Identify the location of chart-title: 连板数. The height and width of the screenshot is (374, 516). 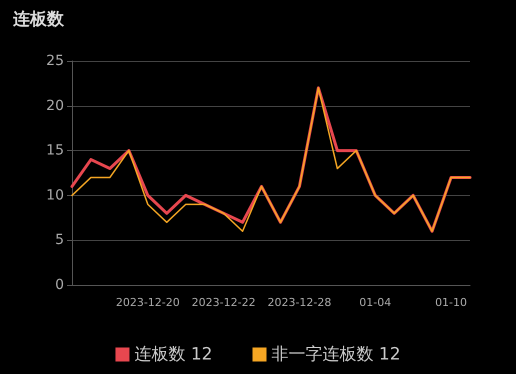
(38, 20).